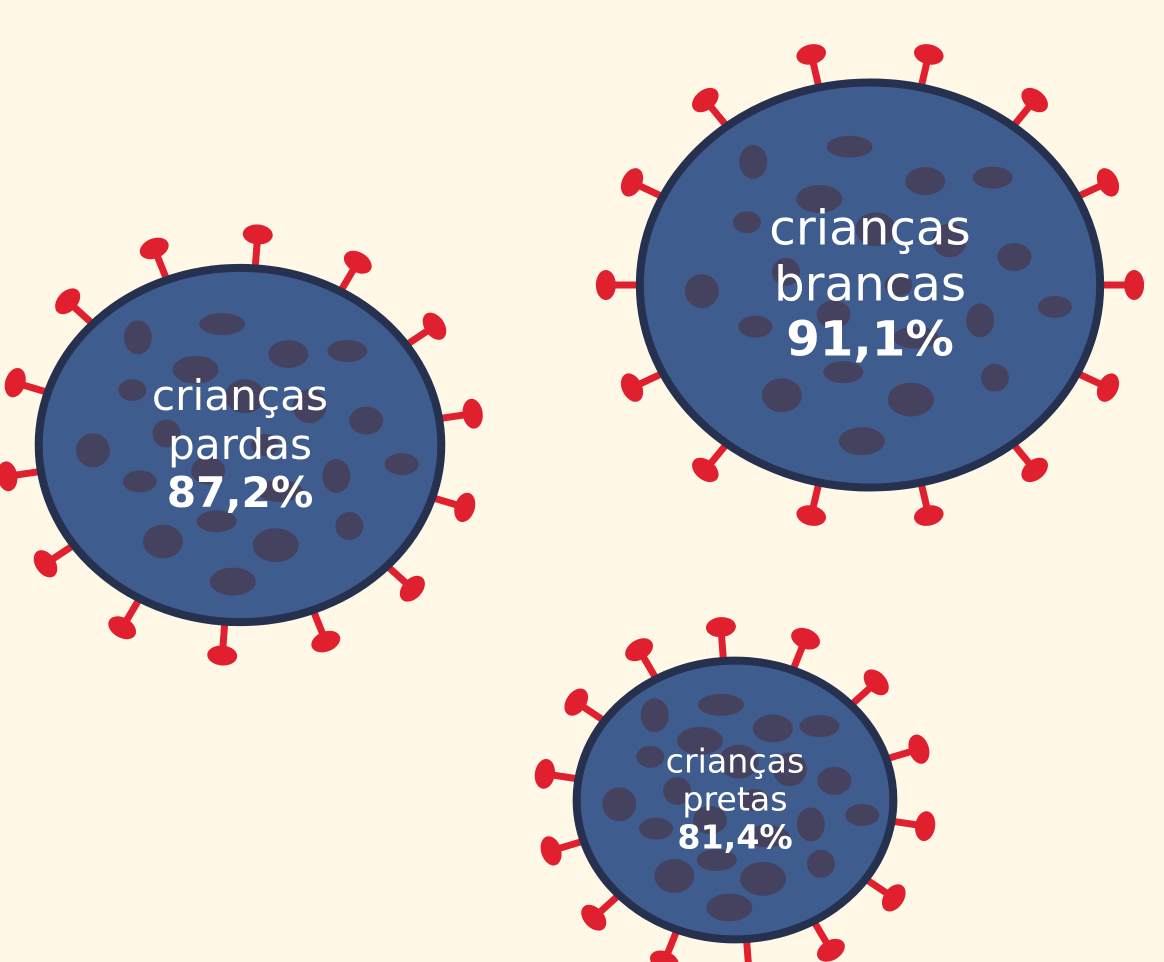 This screenshot has width=1164, height=962. What do you see at coordinates (240, 420) in the screenshot?
I see `category-label: crianças pardas` at bounding box center [240, 420].